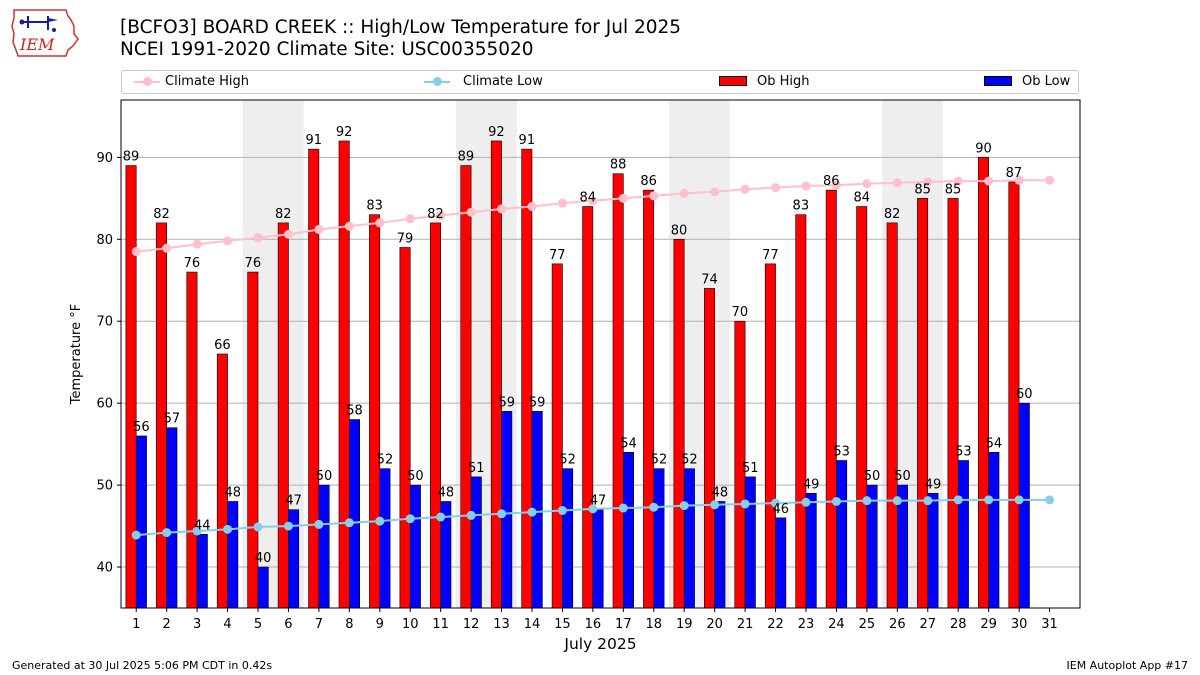 This screenshot has width=1200, height=675. What do you see at coordinates (783, 81) in the screenshot?
I see `legend-label: Ob High` at bounding box center [783, 81].